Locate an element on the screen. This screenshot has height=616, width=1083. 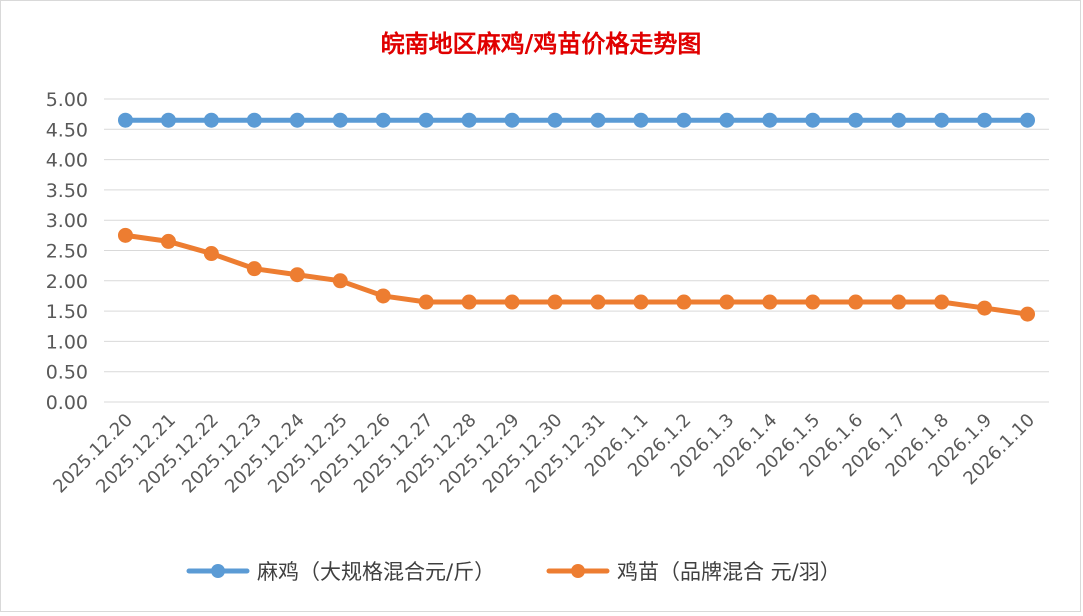
legend: 麻鸡（大规格混合元/斤） 鸡苗（品牌混合 元/羽） is located at coordinates (513, 572).